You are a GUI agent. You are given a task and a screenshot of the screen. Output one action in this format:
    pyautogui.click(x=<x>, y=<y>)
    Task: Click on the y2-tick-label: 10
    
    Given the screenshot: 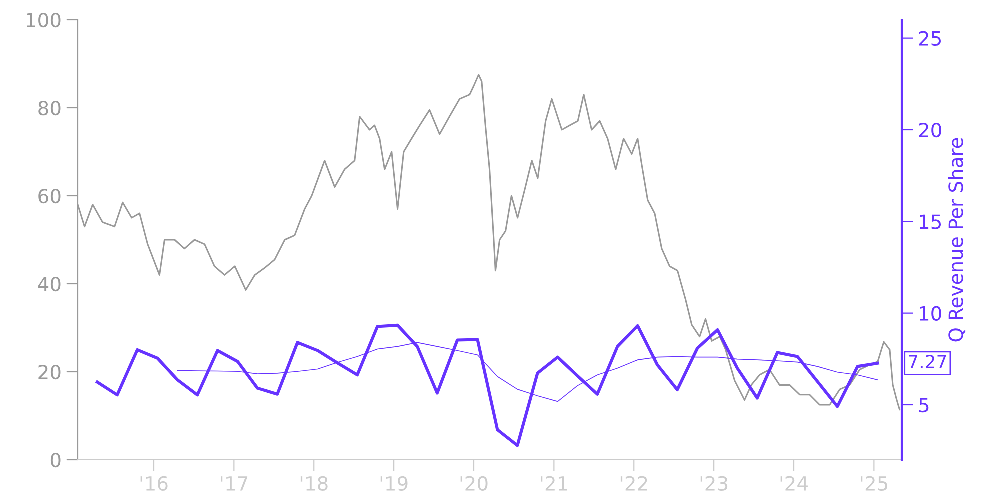 What is the action you would take?
    pyautogui.click(x=931, y=313)
    